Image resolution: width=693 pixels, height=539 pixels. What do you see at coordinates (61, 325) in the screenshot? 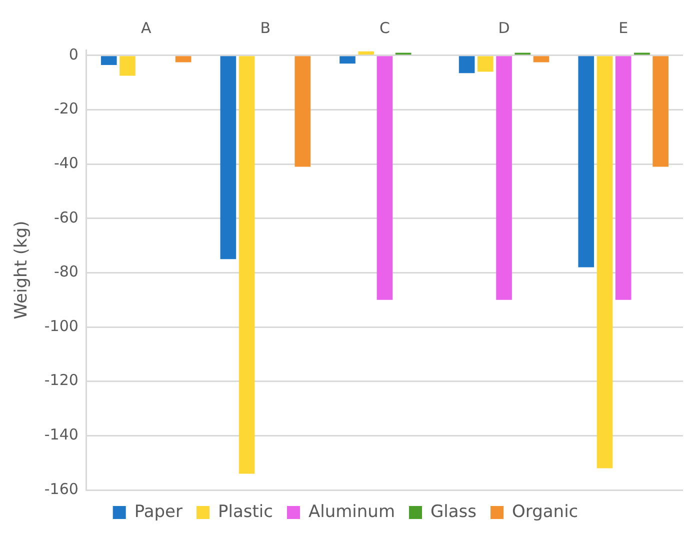
I see `y-tick-label: -100` at bounding box center [61, 325].